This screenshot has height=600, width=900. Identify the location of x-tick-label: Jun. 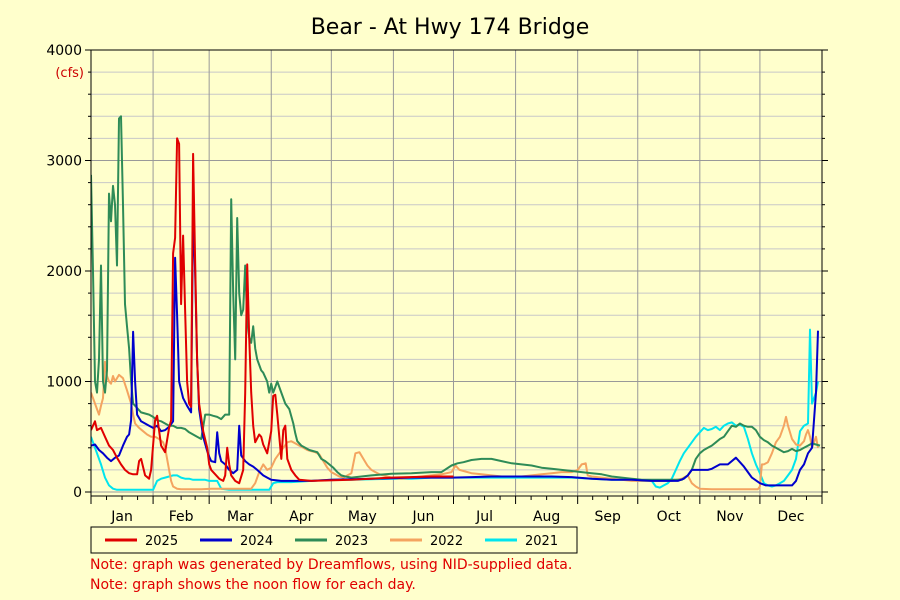
(423, 517).